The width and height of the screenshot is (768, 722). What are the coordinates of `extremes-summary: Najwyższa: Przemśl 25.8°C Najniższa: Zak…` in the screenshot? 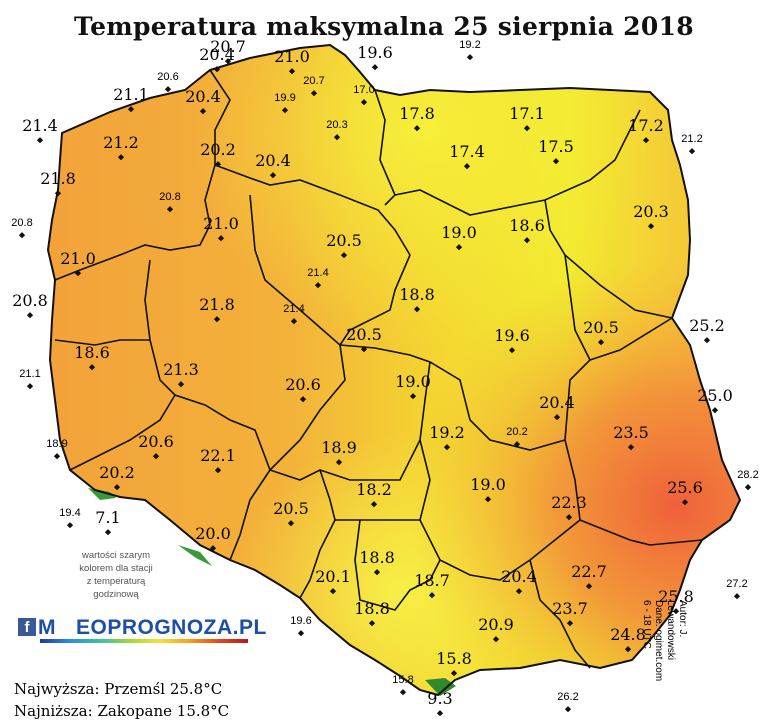 It's located at (121, 700).